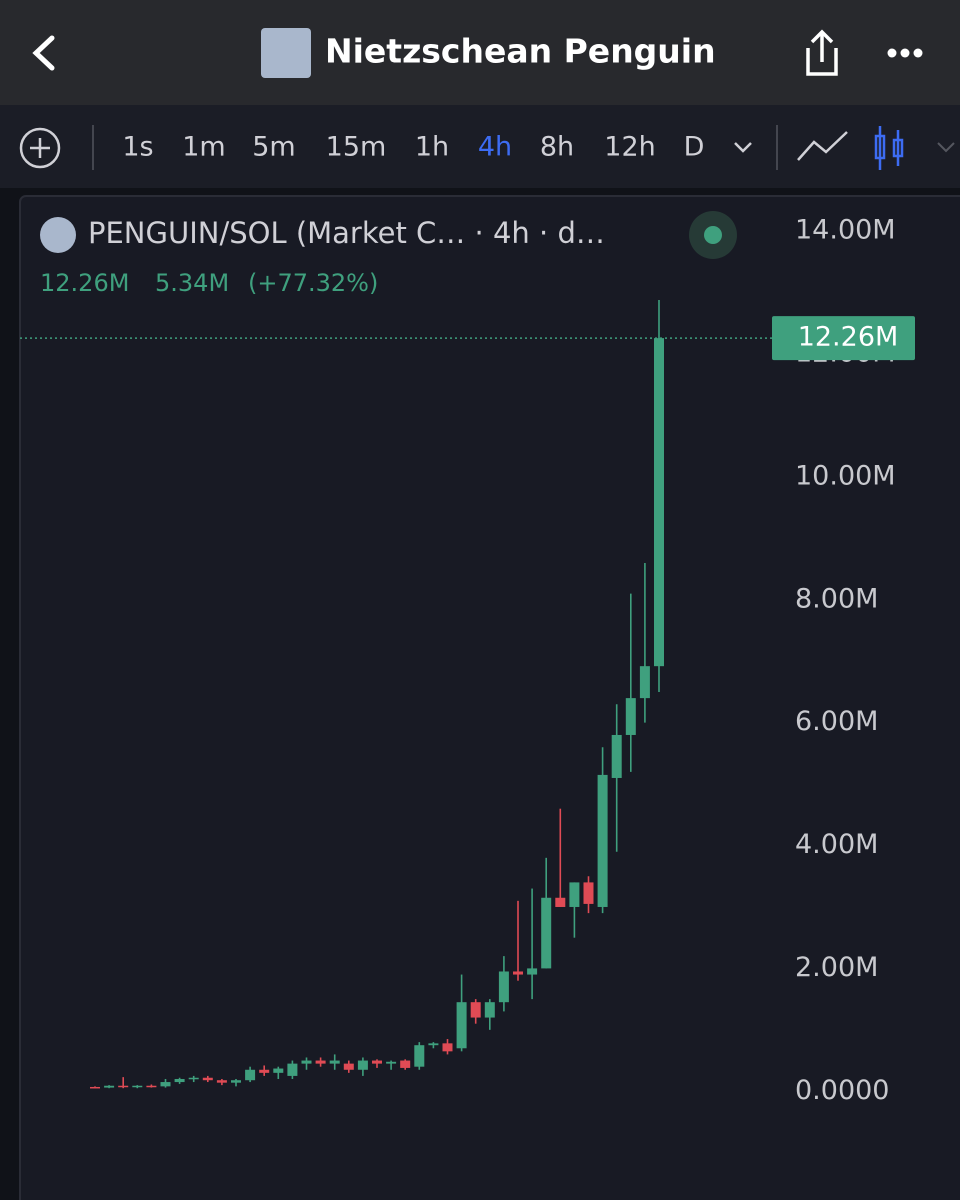 The image size is (960, 1200). I want to click on y-tick-label: 8.00M, so click(836, 598).